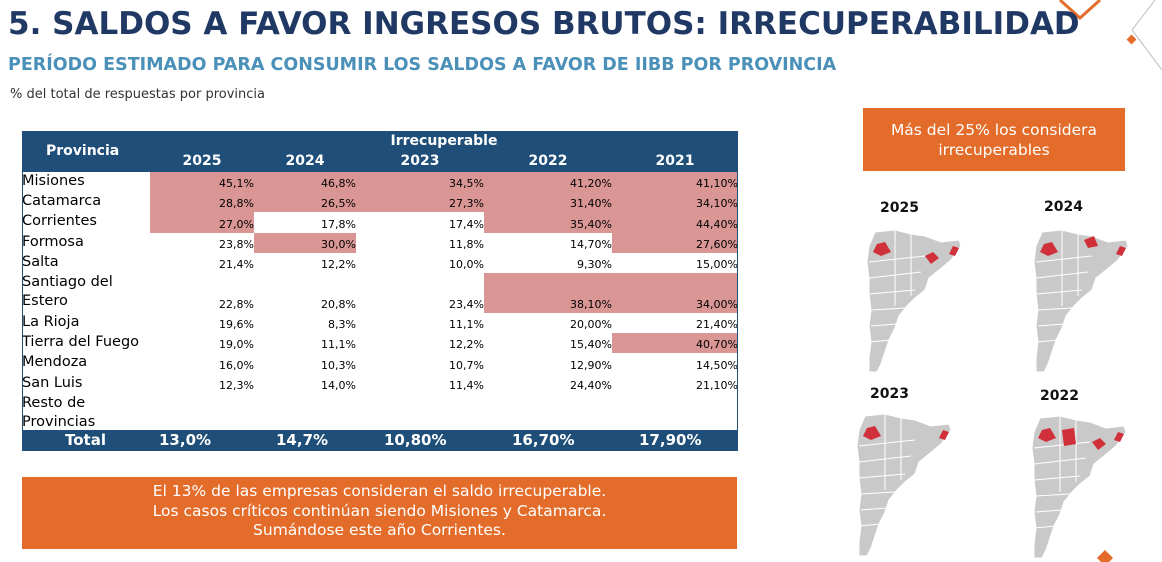 This screenshot has height=562, width=1162. What do you see at coordinates (202, 263) in the screenshot?
I see `row-value-cell: 21,4%` at bounding box center [202, 263].